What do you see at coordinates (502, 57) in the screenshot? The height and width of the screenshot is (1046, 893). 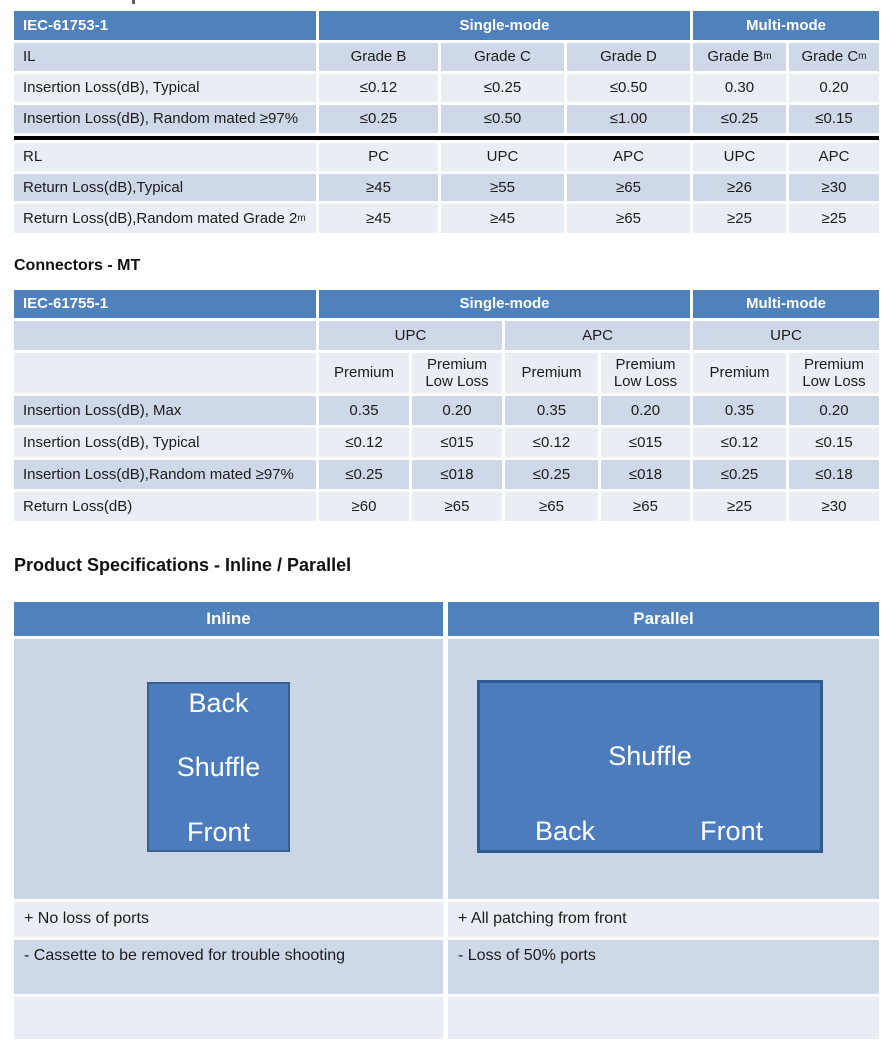 I see `value-cell: Grade C` at bounding box center [502, 57].